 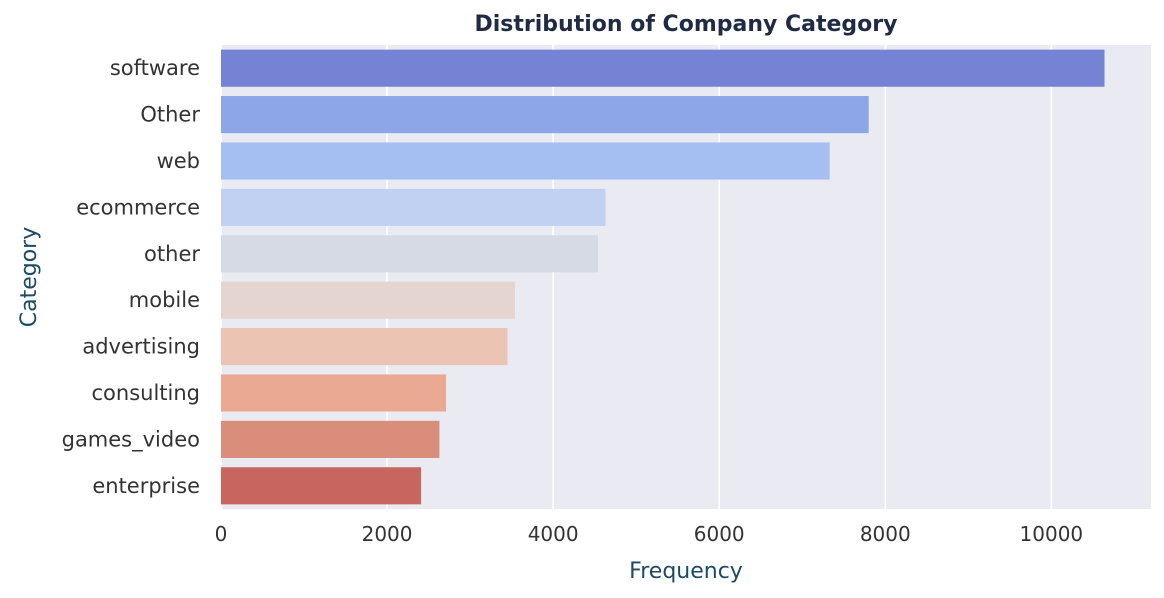 I want to click on x-axis-label: Frequency, so click(x=686, y=571).